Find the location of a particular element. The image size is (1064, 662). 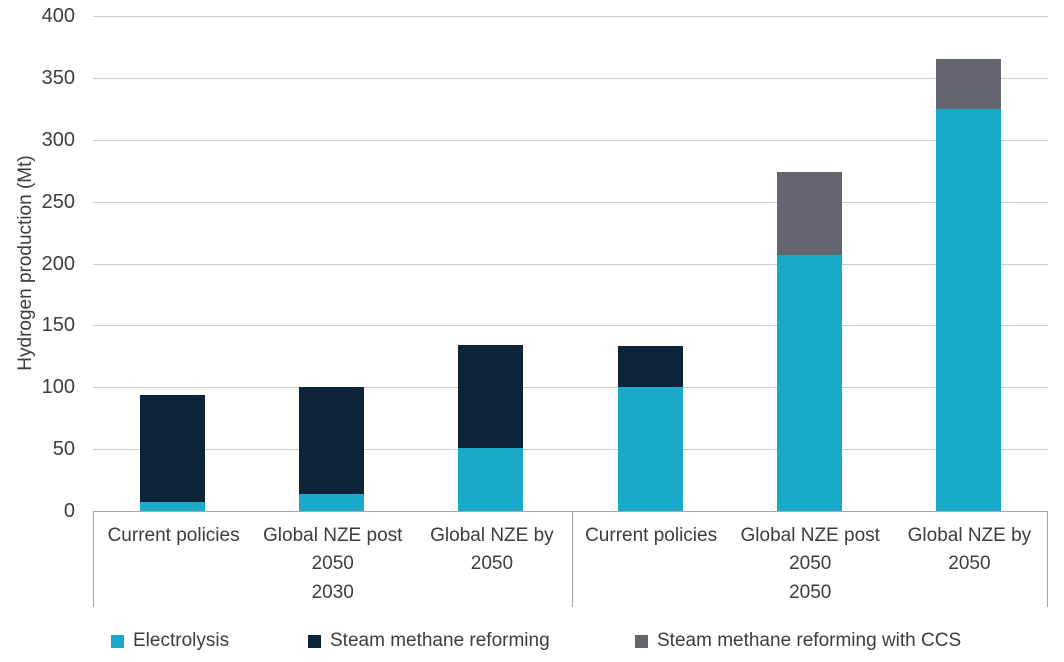

legend-label: Steam methane reforming is located at coordinates (440, 640).